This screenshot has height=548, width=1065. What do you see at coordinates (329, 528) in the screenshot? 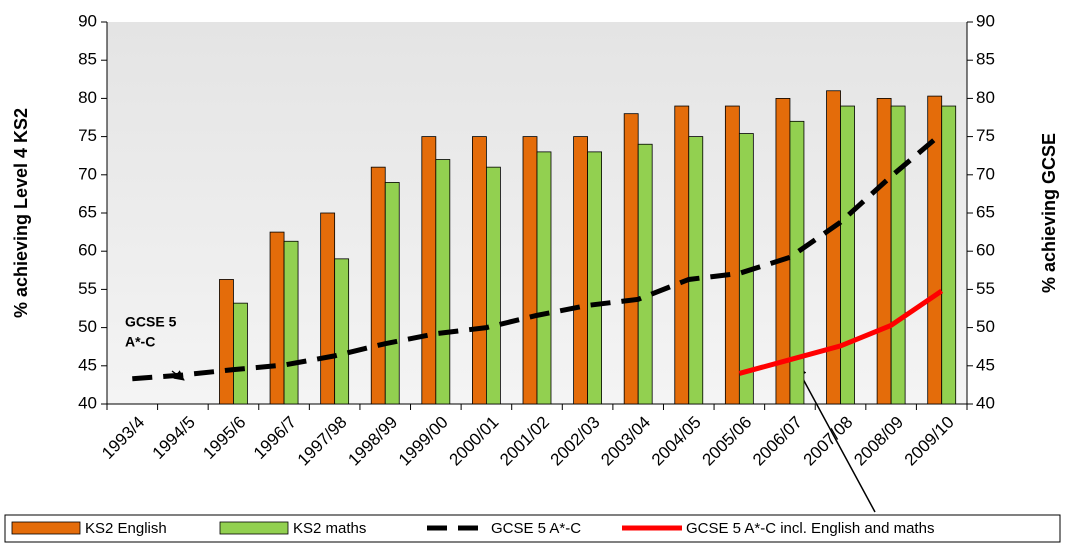
I see `legend-label: KS2 maths` at bounding box center [329, 528].